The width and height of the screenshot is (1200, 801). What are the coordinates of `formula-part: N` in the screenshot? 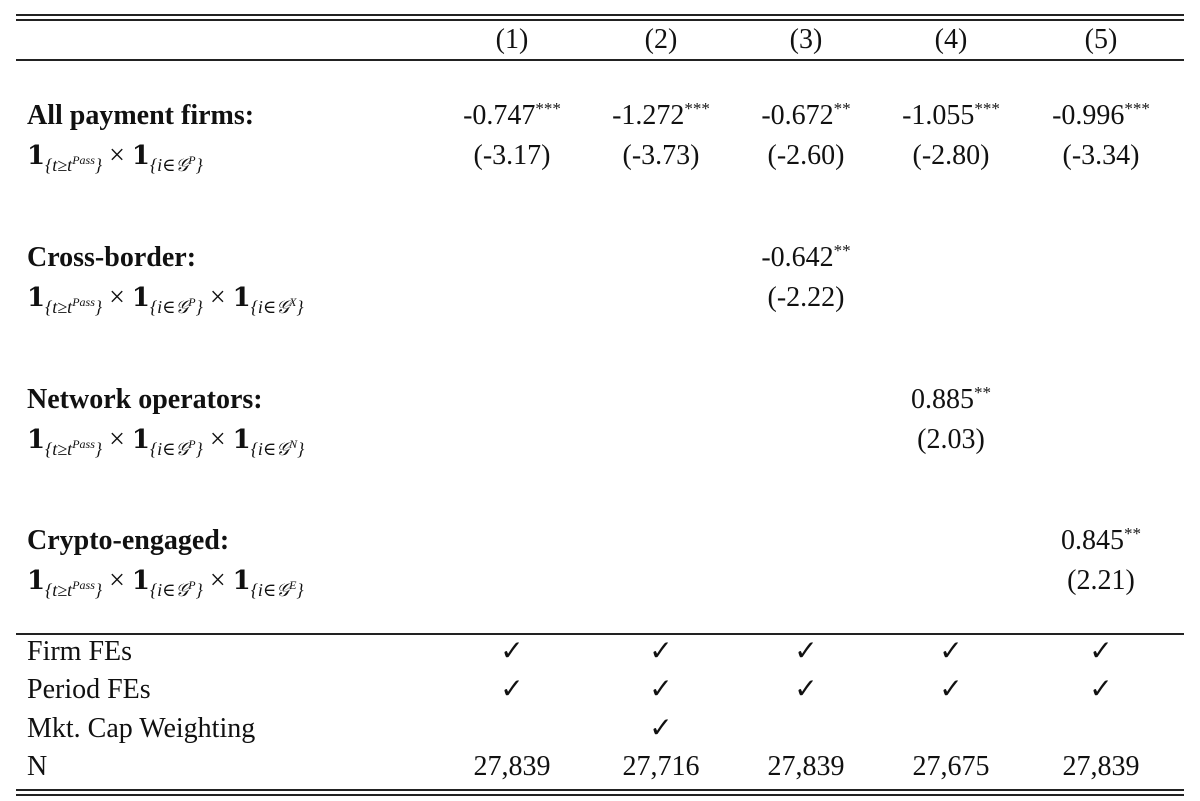 It's located at (293, 444).